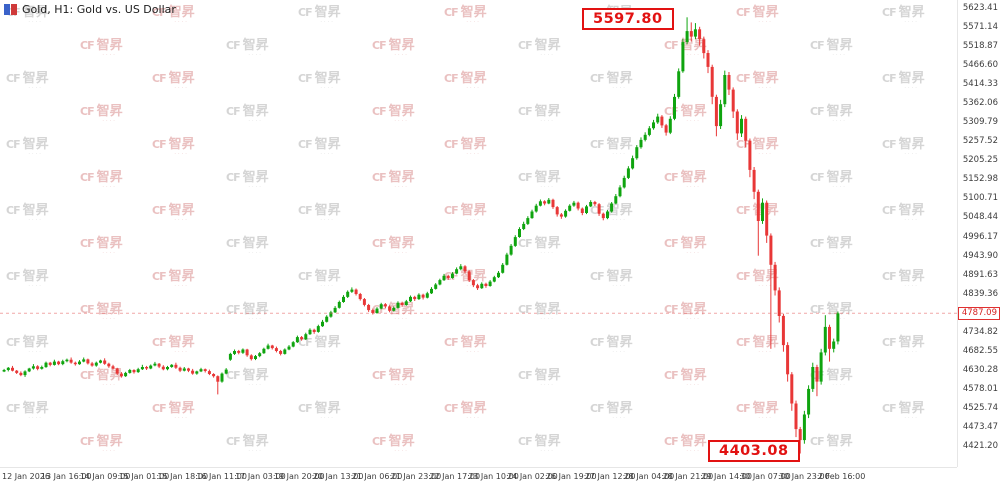 This screenshot has width=1000, height=483. Describe the element at coordinates (980, 179) in the screenshot. I see `price-axis-label: 5152.98` at that location.